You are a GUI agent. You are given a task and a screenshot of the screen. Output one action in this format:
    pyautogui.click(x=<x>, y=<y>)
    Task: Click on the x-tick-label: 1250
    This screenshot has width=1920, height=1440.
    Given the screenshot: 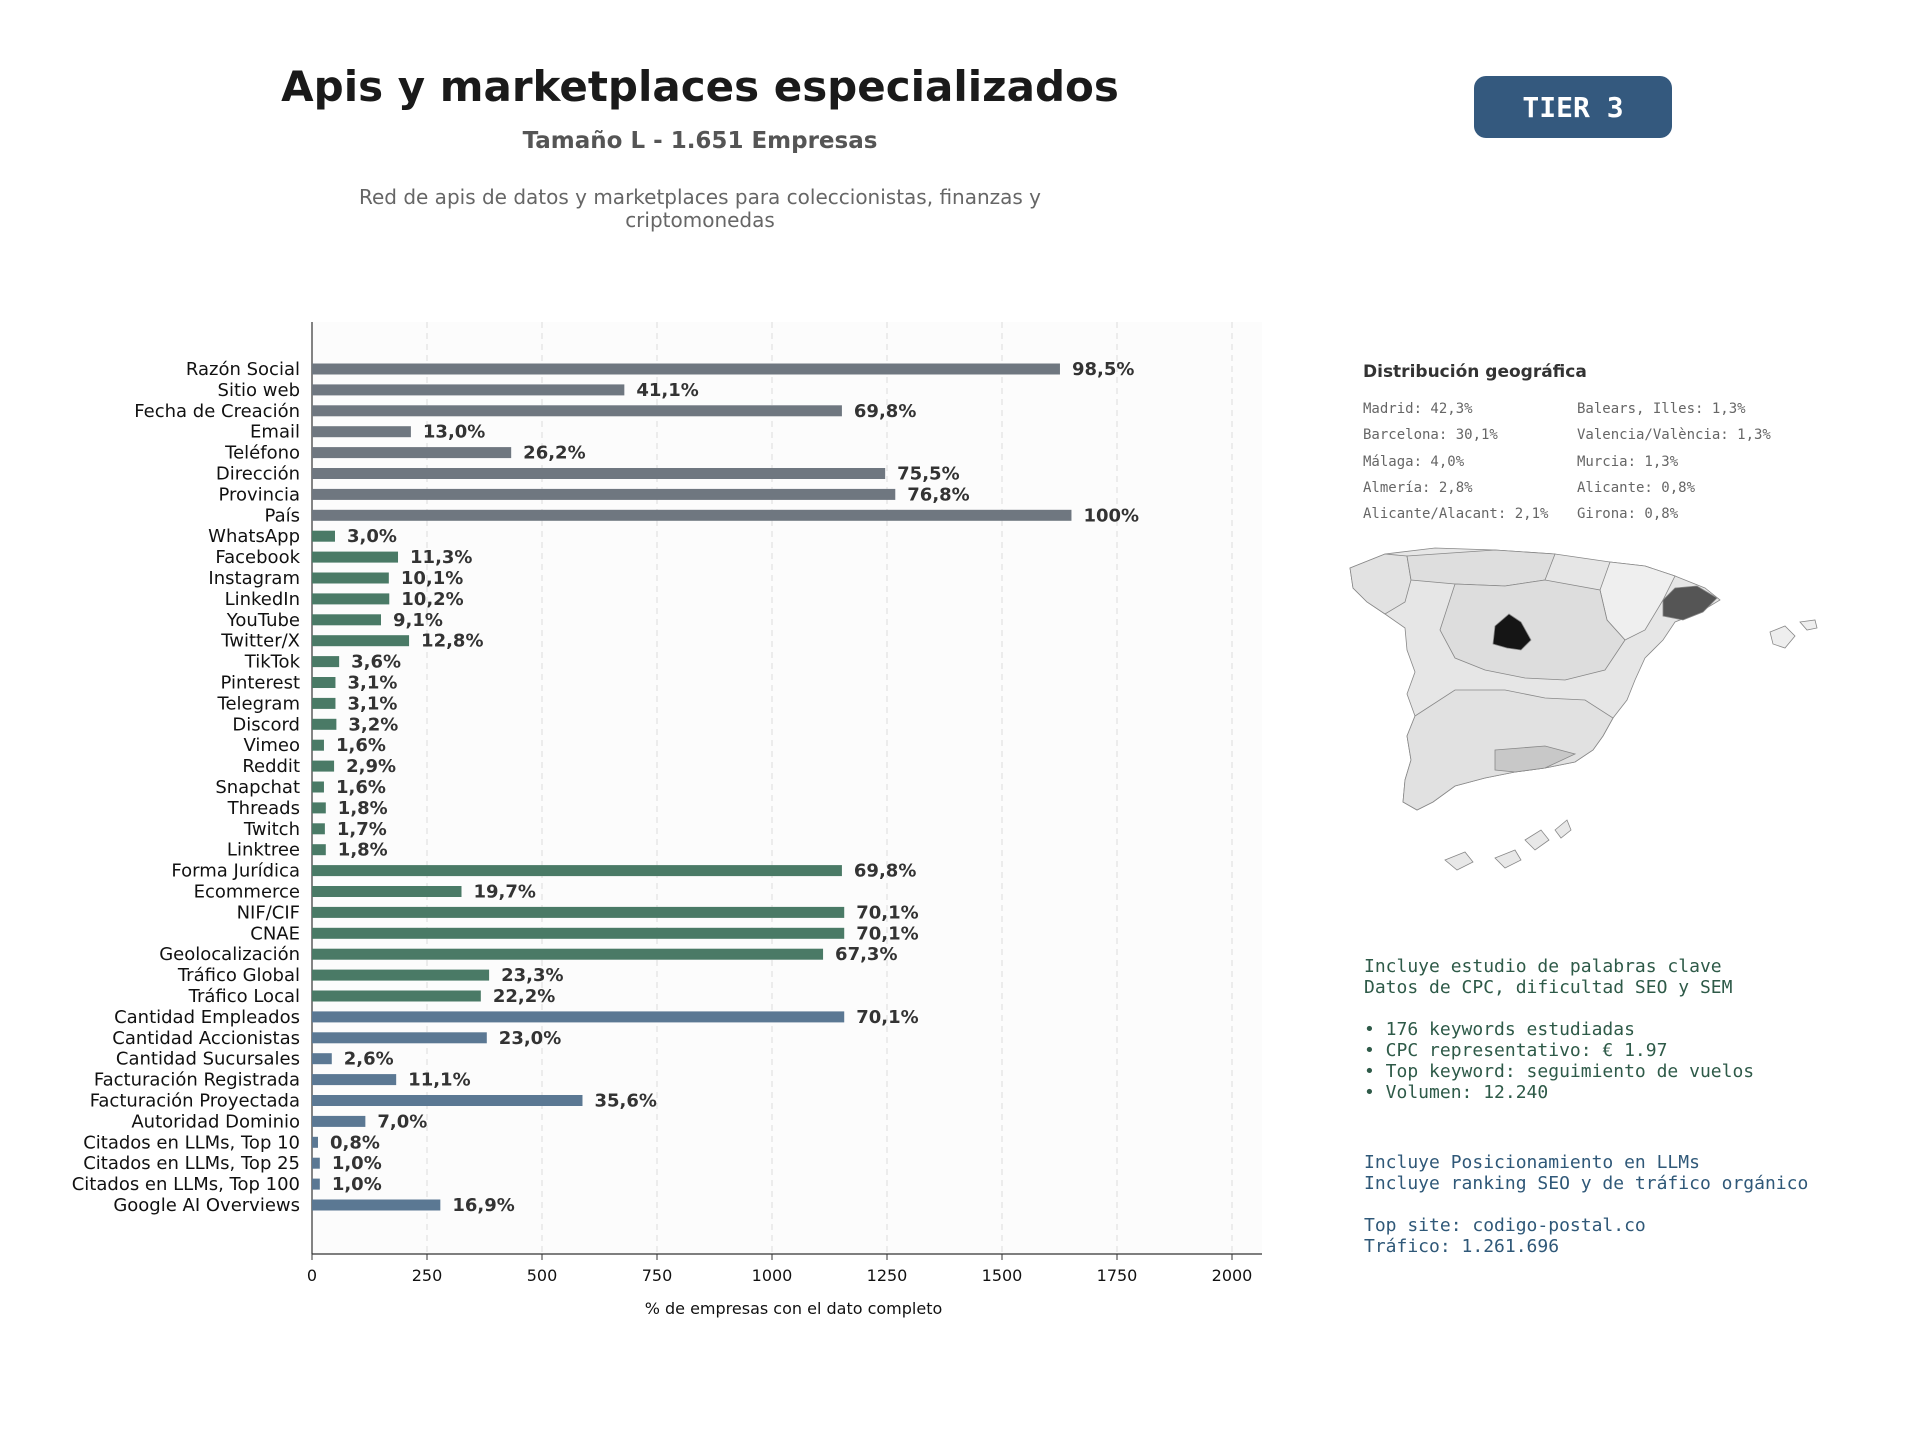 What is the action you would take?
    pyautogui.click(x=887, y=1275)
    